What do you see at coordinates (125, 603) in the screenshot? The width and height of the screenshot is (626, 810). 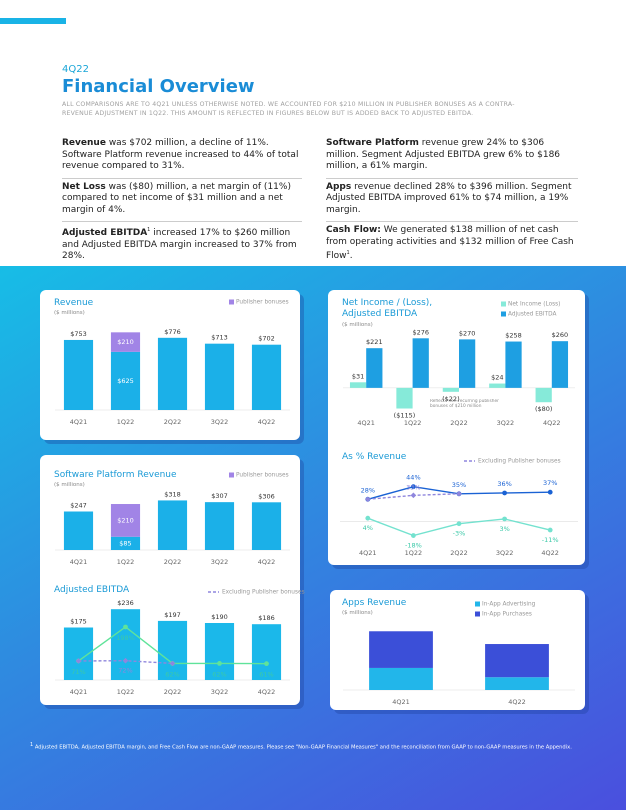 I see `data-label: $236` at bounding box center [125, 603].